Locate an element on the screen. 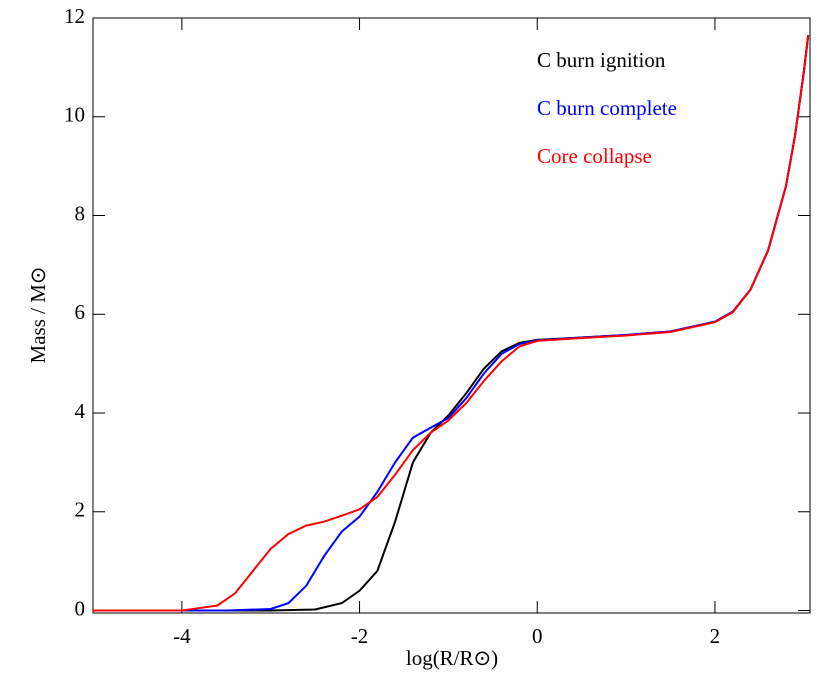 The image size is (822, 673). y-tick-label: 0 is located at coordinates (80, 608).